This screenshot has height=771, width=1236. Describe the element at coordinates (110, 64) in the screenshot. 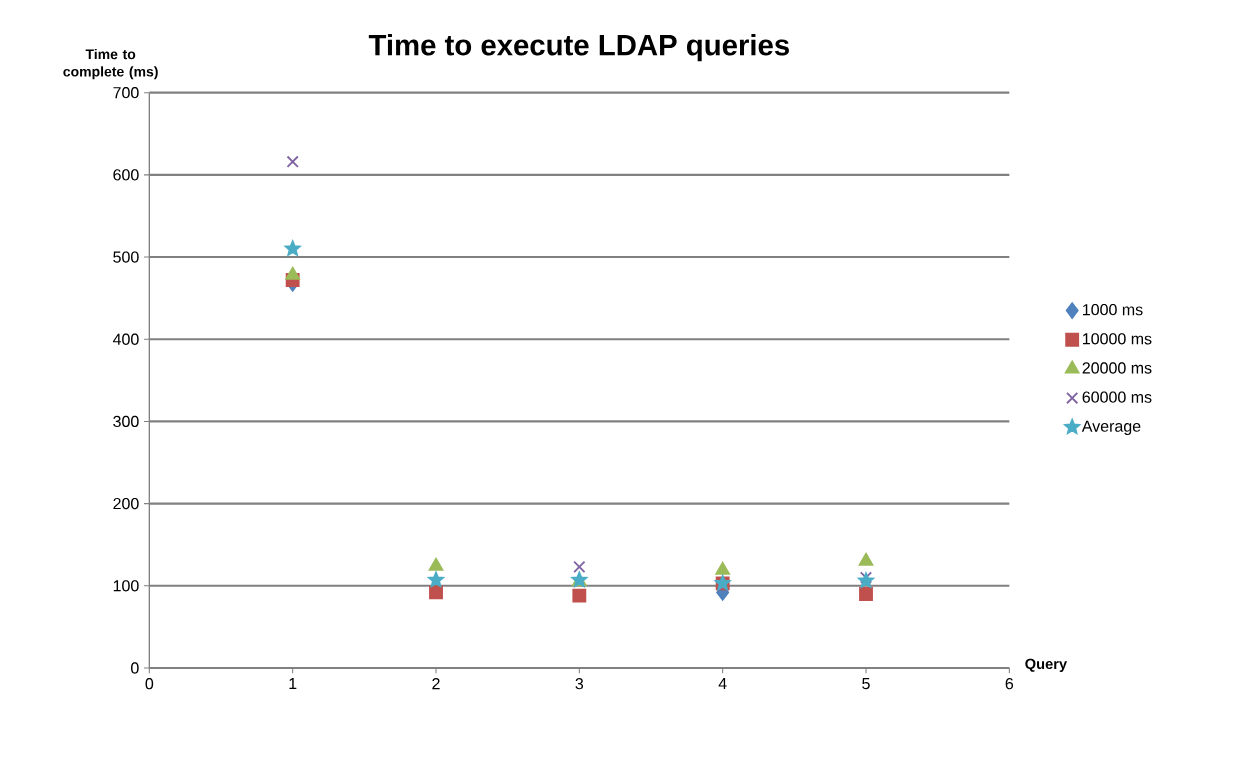

I see `y-axis-title: Time to complete (ms)` at that location.